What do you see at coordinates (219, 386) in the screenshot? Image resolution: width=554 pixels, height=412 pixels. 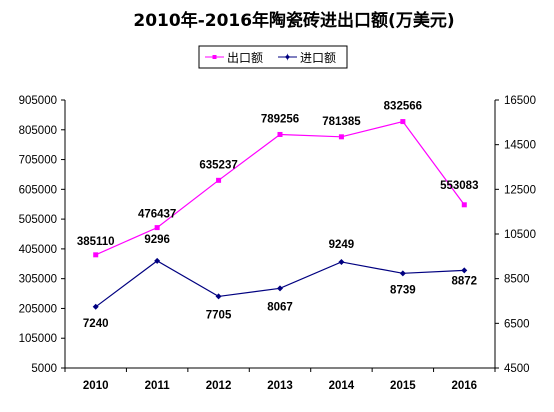 I see `x-tick-label: 2012` at bounding box center [219, 386].